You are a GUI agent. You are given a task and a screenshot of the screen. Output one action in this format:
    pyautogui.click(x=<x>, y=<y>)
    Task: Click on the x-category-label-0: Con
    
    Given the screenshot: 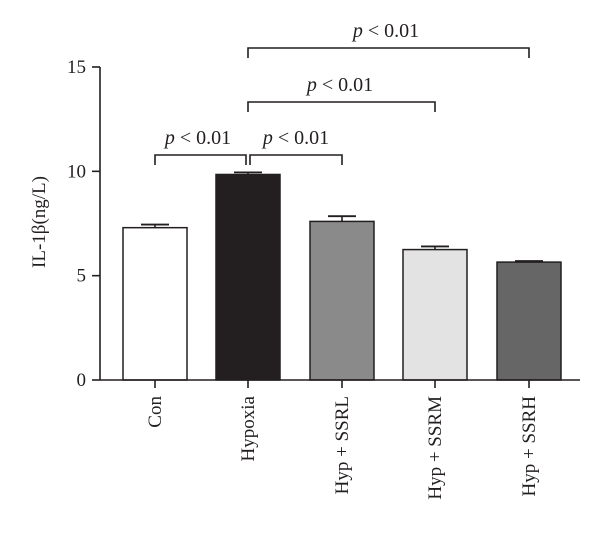 What is the action you would take?
    pyautogui.click(x=155, y=412)
    